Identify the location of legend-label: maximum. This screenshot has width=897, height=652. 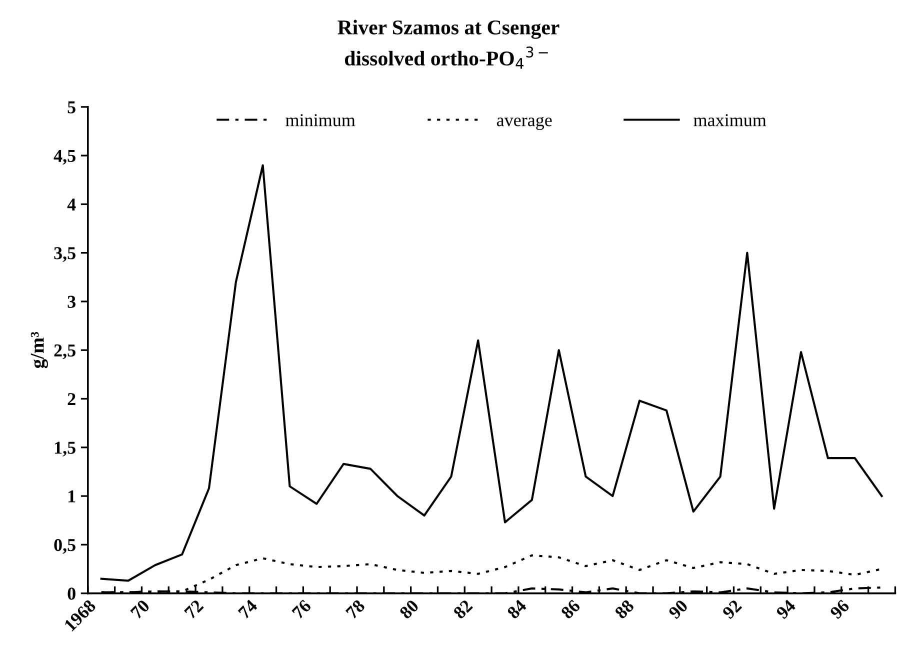
(730, 120).